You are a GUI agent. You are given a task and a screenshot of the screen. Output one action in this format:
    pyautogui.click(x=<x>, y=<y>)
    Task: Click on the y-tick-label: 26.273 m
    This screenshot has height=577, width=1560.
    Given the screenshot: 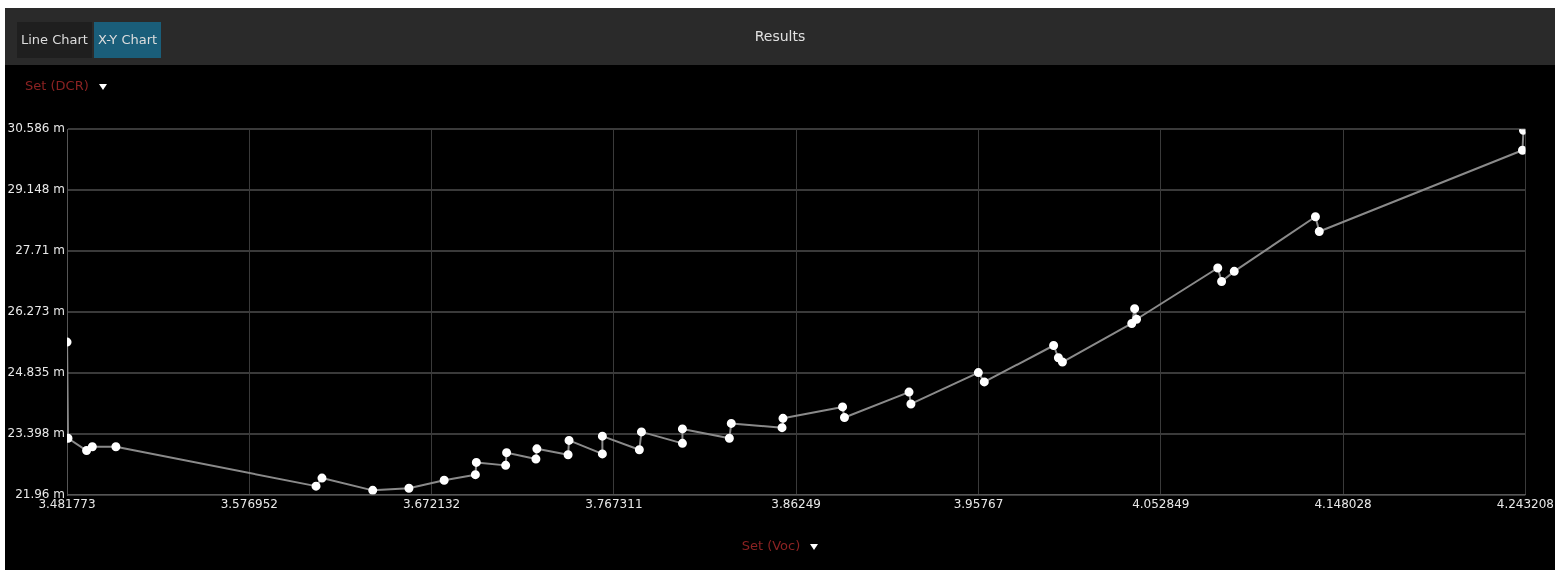 What is the action you would take?
    pyautogui.click(x=36, y=311)
    